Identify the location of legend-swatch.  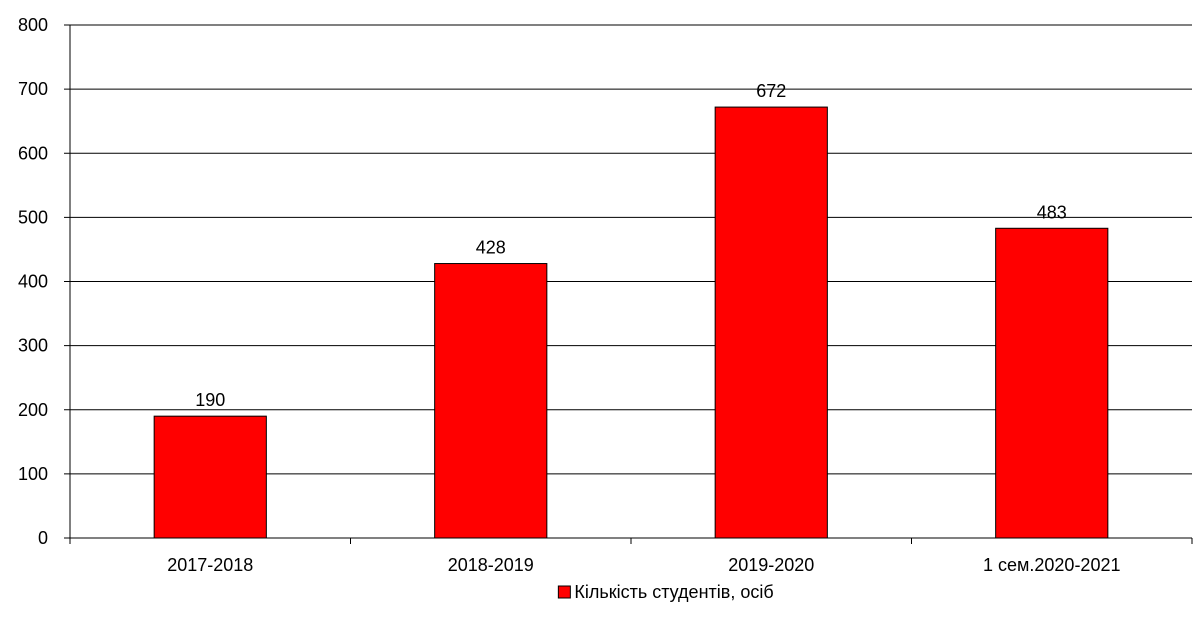
(564, 592).